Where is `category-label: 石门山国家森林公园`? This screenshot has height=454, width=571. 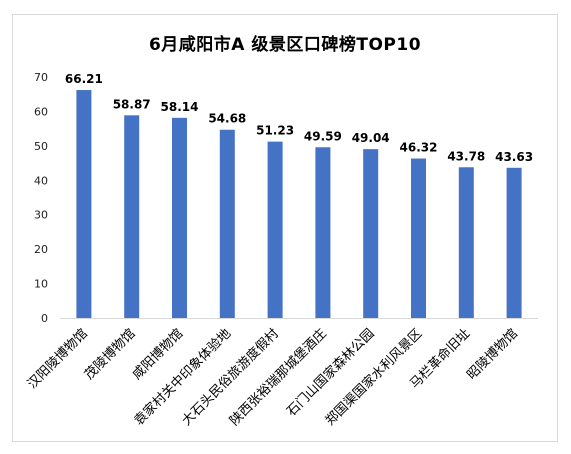 category-label: 石门山国家森林公园 is located at coordinates (330, 373).